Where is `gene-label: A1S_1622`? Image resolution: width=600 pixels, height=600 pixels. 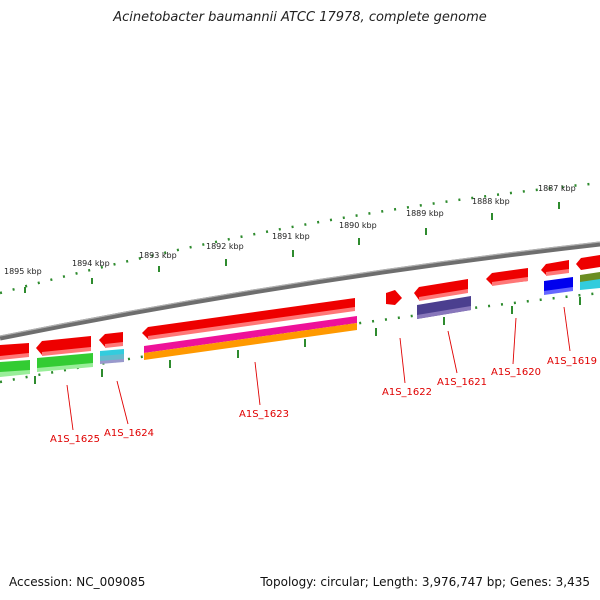
gene-label: A1S_1622 is located at coordinates (407, 392).